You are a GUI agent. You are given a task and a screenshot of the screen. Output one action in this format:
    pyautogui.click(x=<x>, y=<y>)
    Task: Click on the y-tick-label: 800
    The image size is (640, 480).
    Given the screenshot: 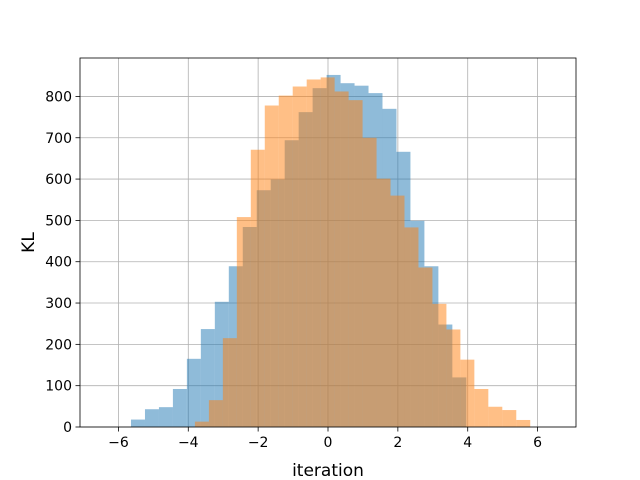 What is the action you would take?
    pyautogui.click(x=58, y=97)
    